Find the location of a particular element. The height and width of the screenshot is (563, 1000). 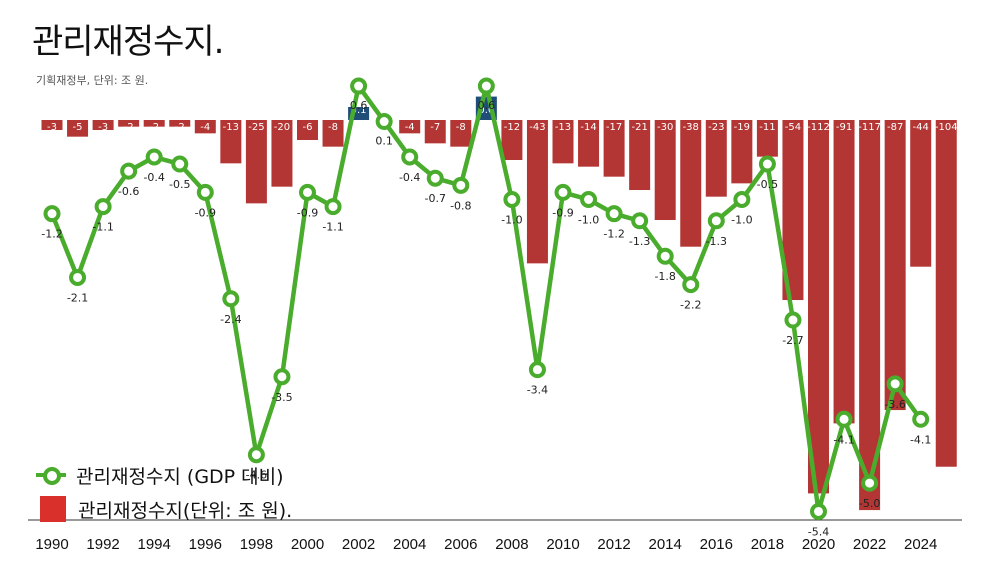

line-point-1990 is located at coordinates (52, 214).